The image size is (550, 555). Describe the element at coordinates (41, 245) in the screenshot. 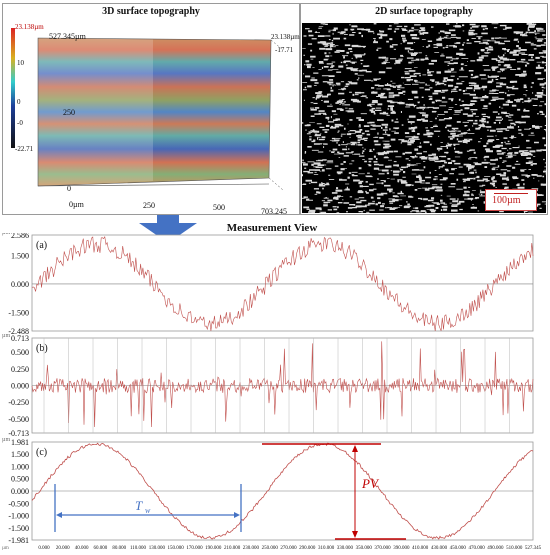

I see `panel-letter-a: (a)` at that location.